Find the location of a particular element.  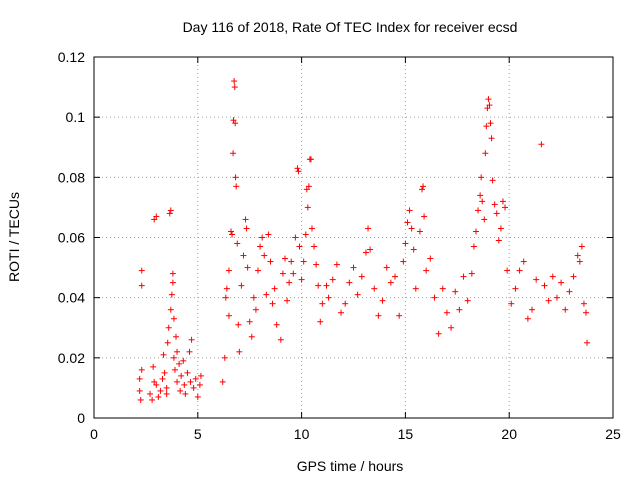

y-axis-label: ROTI / TECUs is located at coordinates (14, 237).